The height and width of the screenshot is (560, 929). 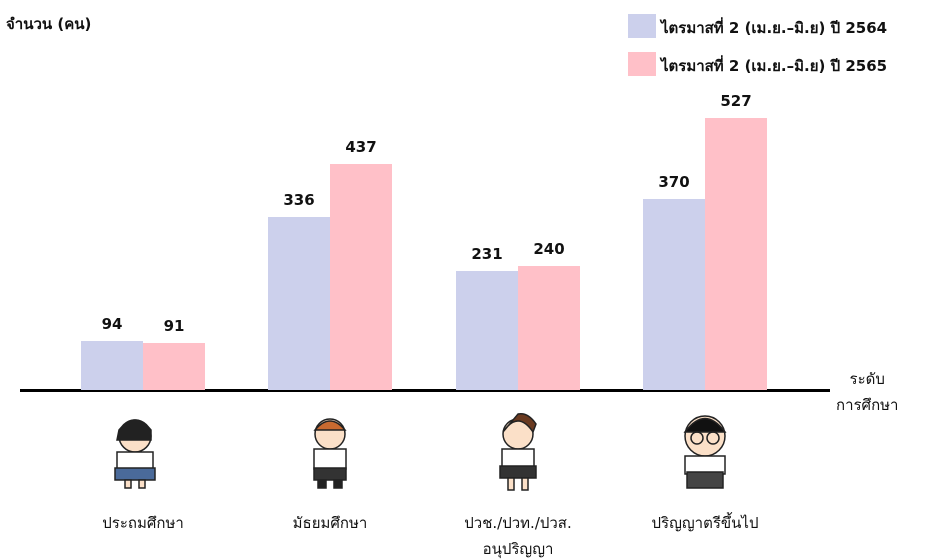 What do you see at coordinates (361, 147) in the screenshot?
I see `data-label: 437` at bounding box center [361, 147].